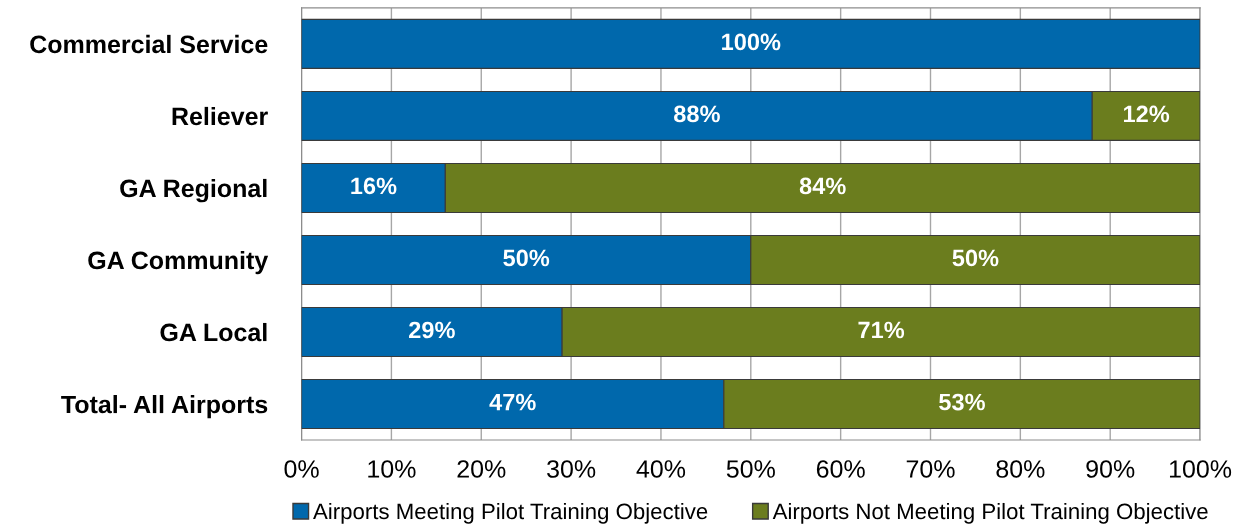  What do you see at coordinates (1020, 469) in the screenshot?
I see `x-tick-label: 80%` at bounding box center [1020, 469].